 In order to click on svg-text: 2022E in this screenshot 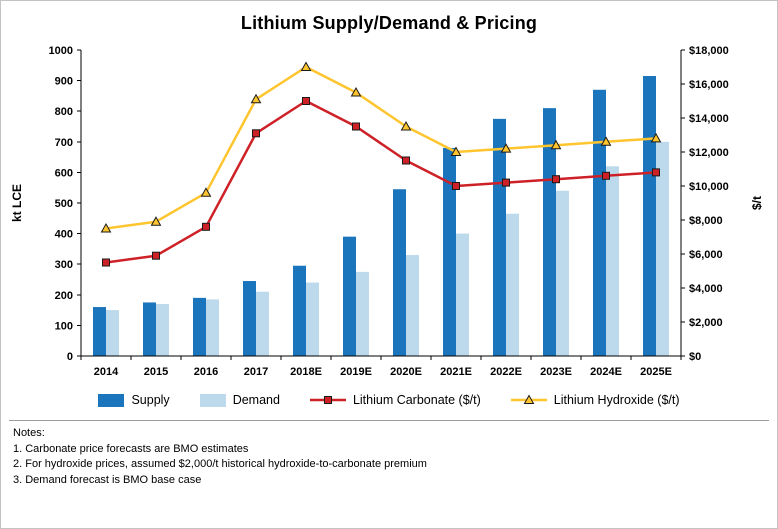, I will do `click(506, 372)`.